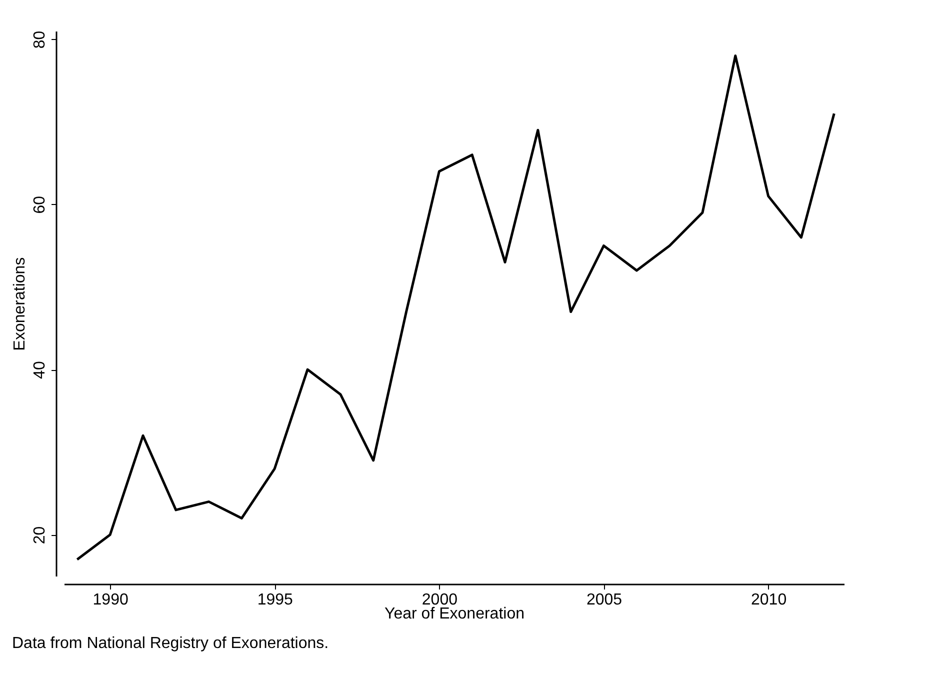 This screenshot has width=927, height=700. What do you see at coordinates (20, 304) in the screenshot?
I see `y-axis-title: Exonerations` at bounding box center [20, 304].